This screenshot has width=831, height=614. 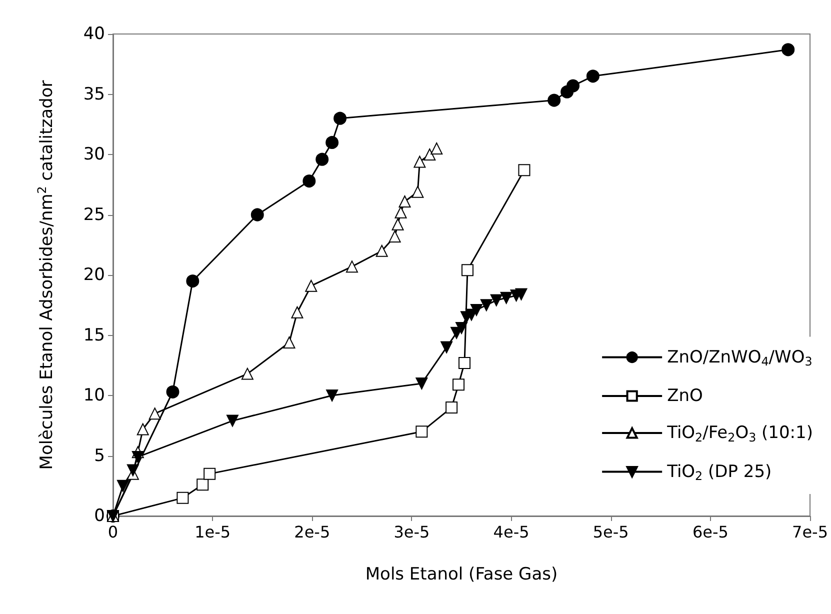 I want to click on x-tick-label: 5e-5, so click(x=610, y=532).